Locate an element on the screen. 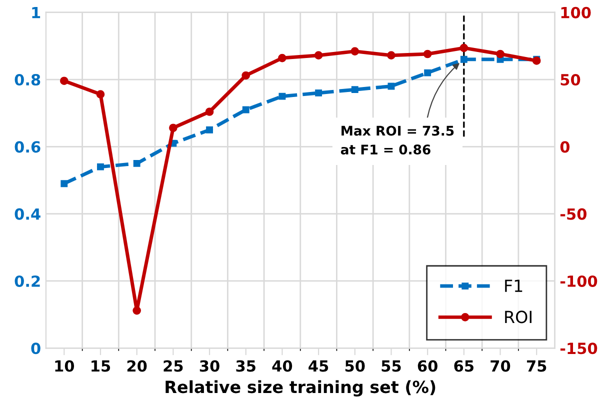 The image size is (613, 412). x-tick-label: 55 is located at coordinates (391, 366).